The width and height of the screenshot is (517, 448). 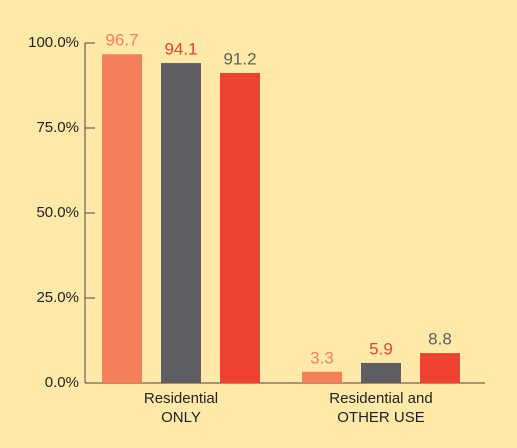 I want to click on x-tick-label: Residential ONLY, so click(x=181, y=408).